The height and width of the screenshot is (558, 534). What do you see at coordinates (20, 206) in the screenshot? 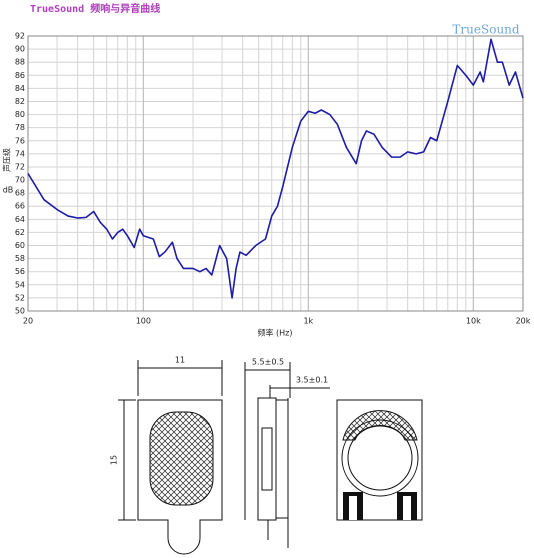
I see `y-tick-label: 66` at bounding box center [20, 206].